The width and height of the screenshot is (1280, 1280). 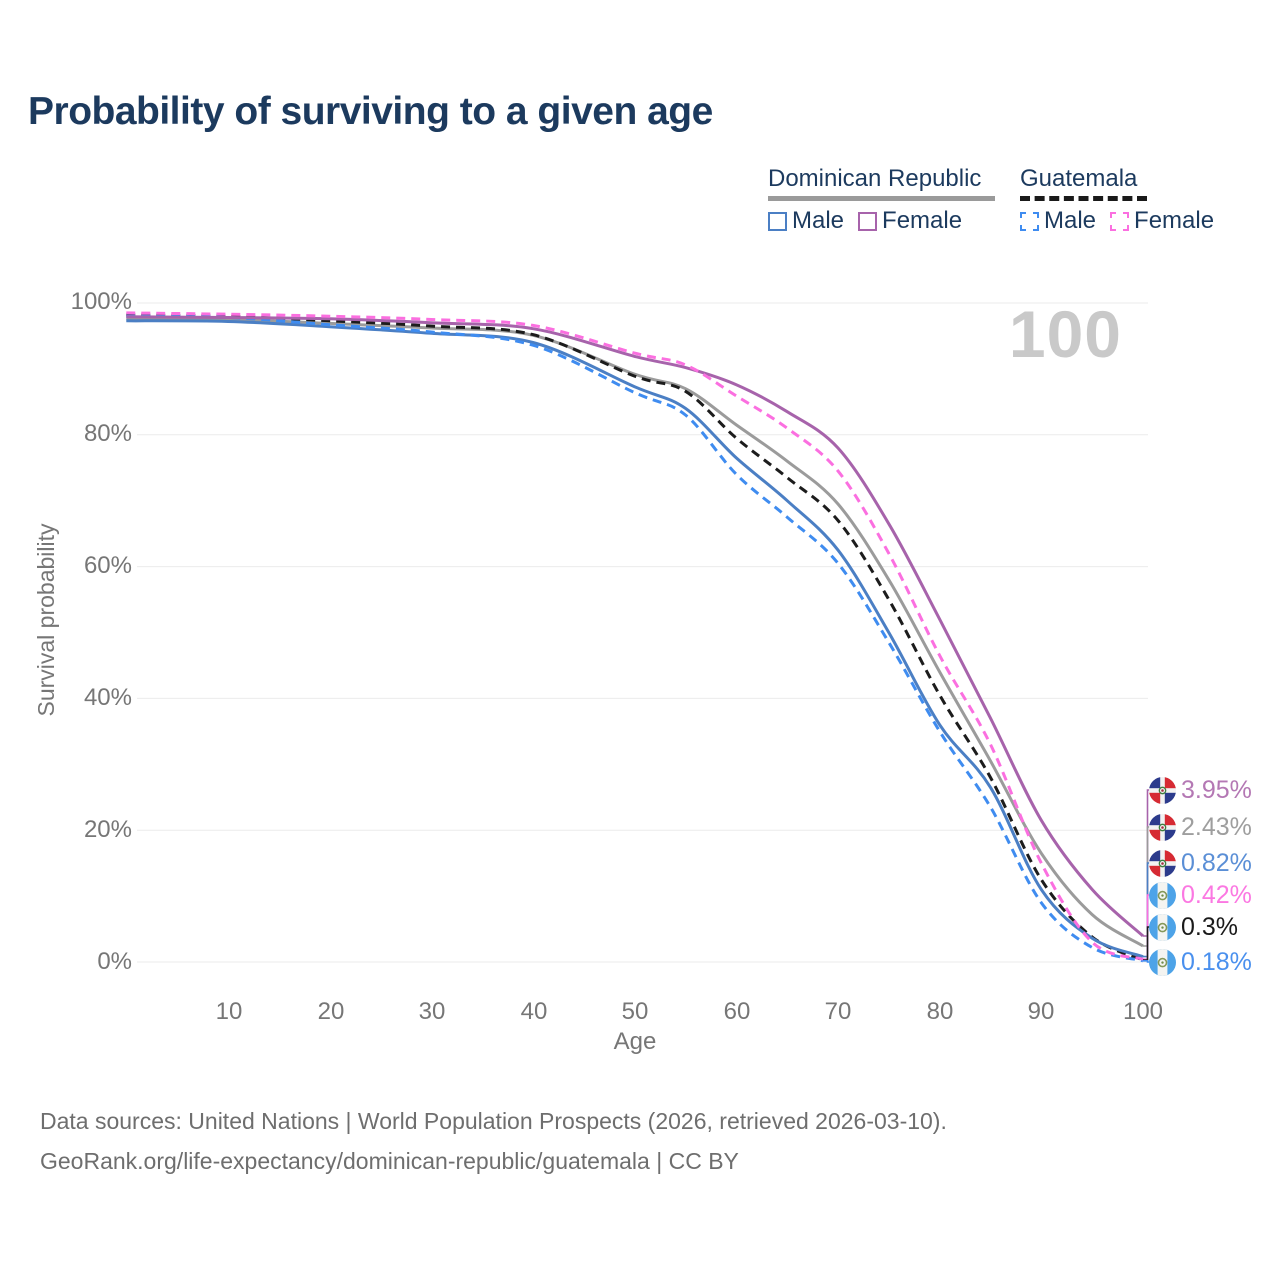 What do you see at coordinates (635, 1011) in the screenshot?
I see `x-tick-50: 50` at bounding box center [635, 1011].